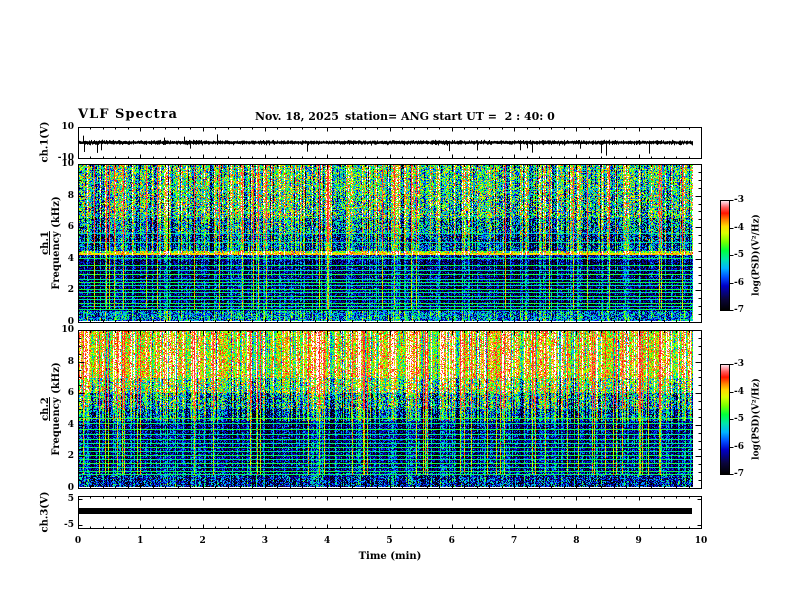 This screenshot has height=612, width=792. I want to click on ch3-signal-line, so click(385, 511).